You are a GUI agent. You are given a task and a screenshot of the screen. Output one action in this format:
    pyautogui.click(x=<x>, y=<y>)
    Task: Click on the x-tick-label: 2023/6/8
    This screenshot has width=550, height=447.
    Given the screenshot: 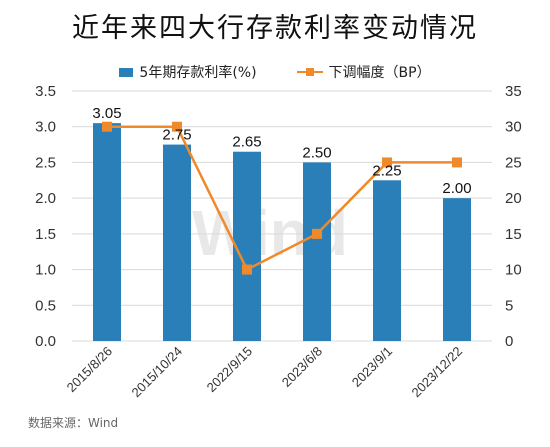 What is the action you would take?
    pyautogui.click(x=302, y=367)
    